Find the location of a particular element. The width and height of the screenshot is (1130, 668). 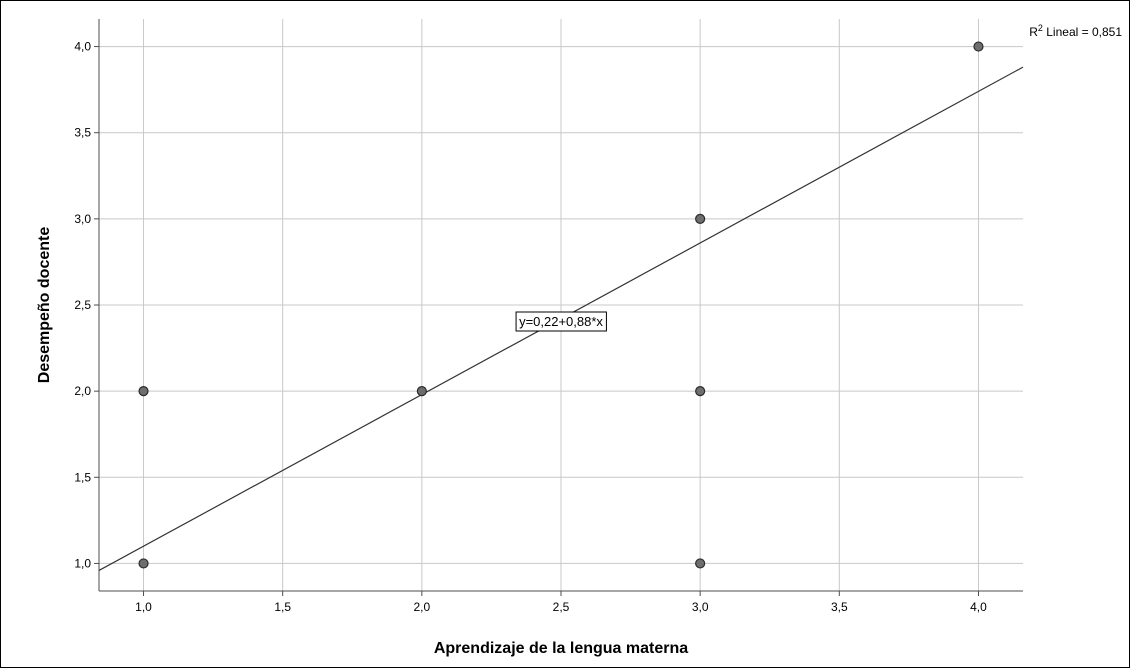

y-tick-label: 4,0 is located at coordinates (82, 47).